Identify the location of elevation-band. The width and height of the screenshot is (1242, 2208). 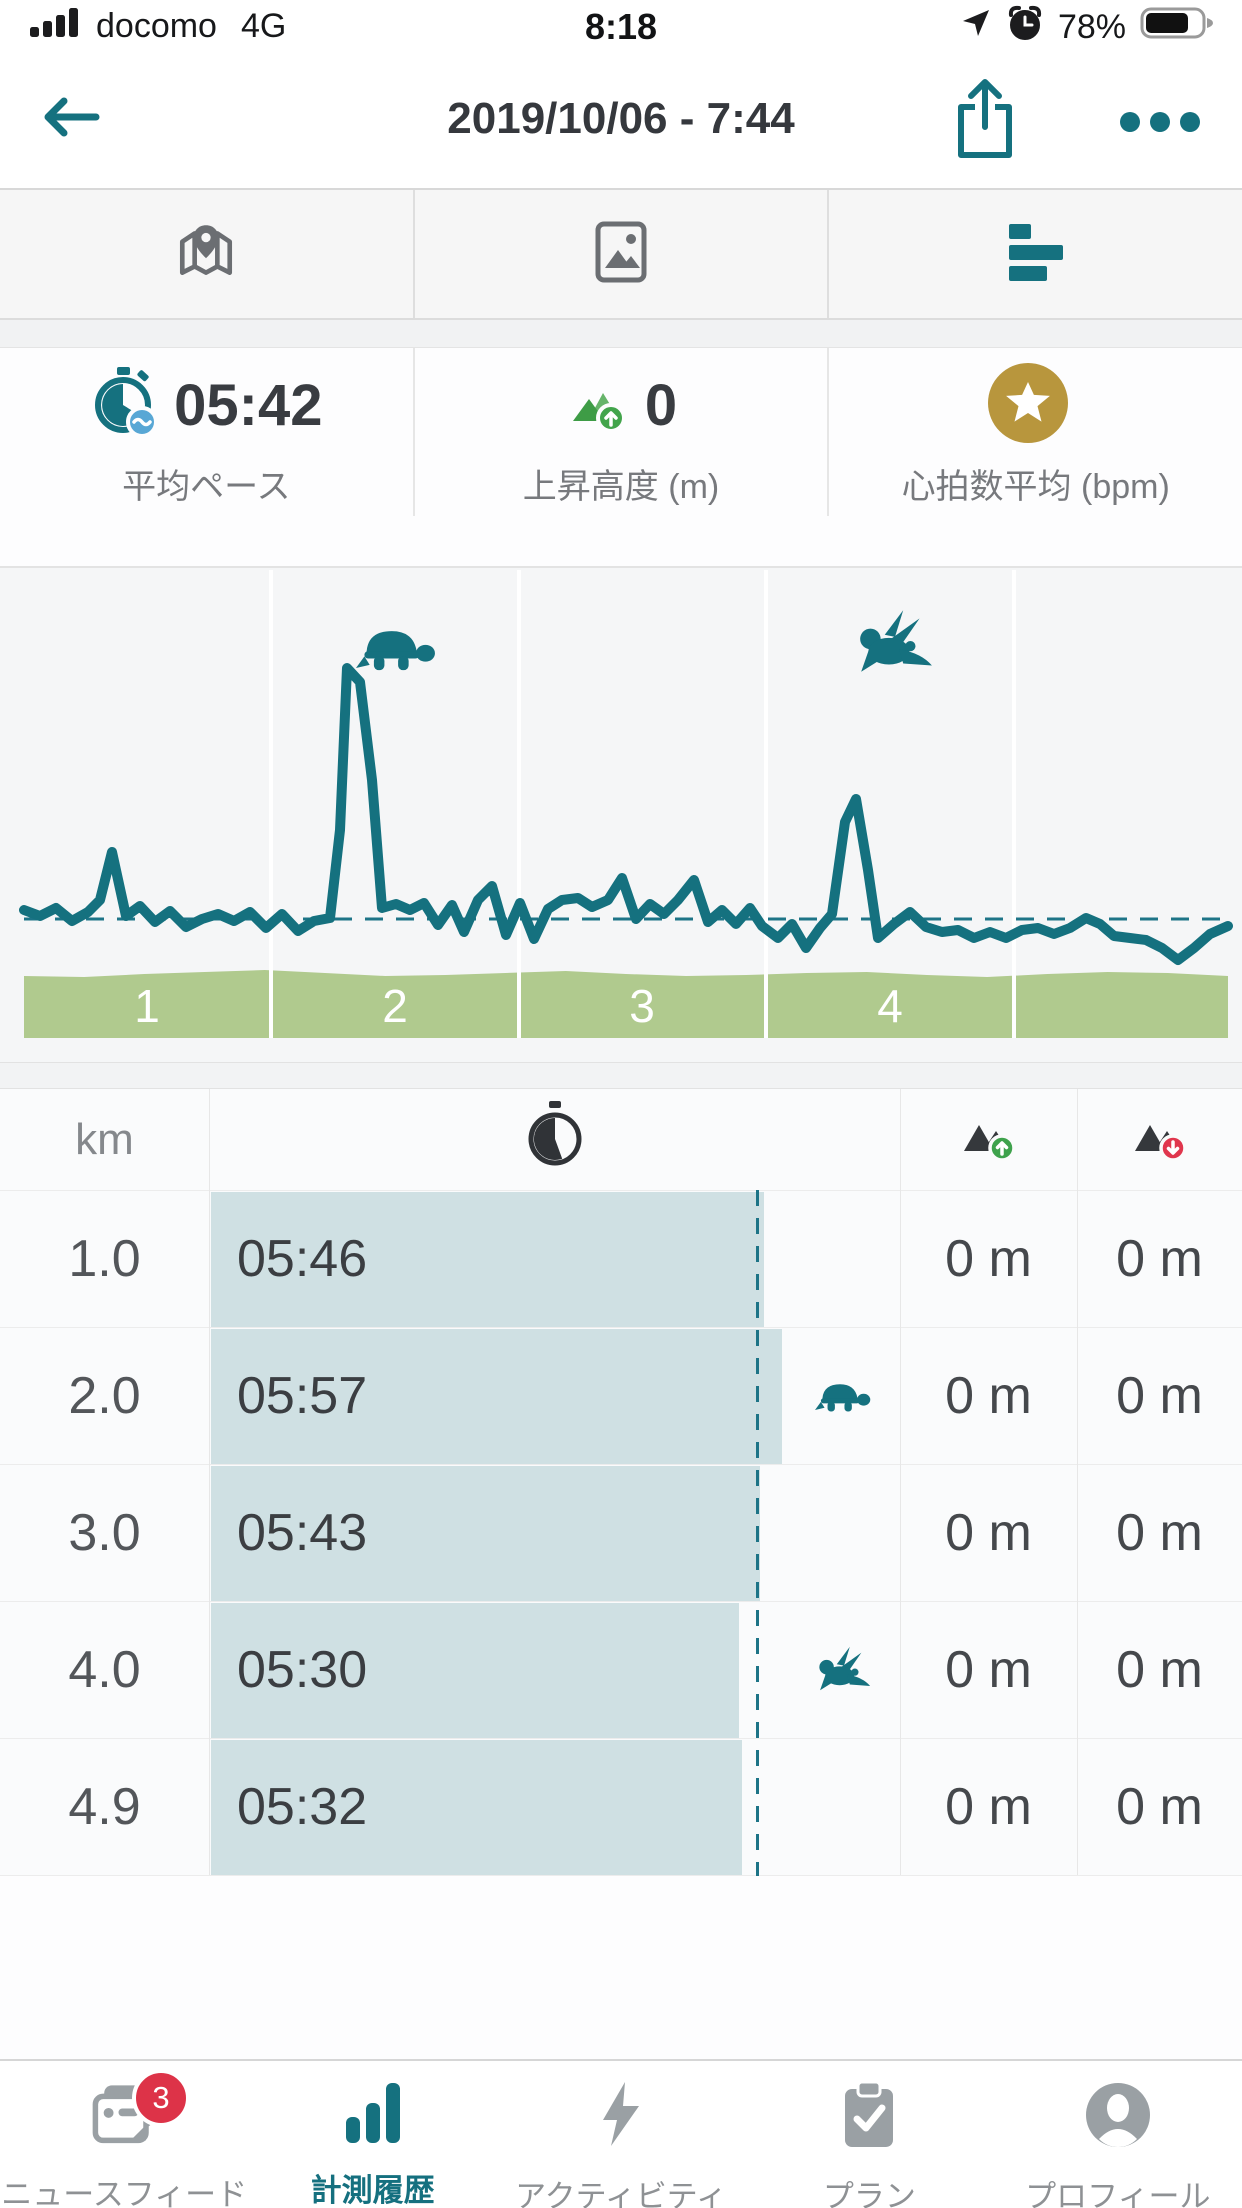
(626, 1004).